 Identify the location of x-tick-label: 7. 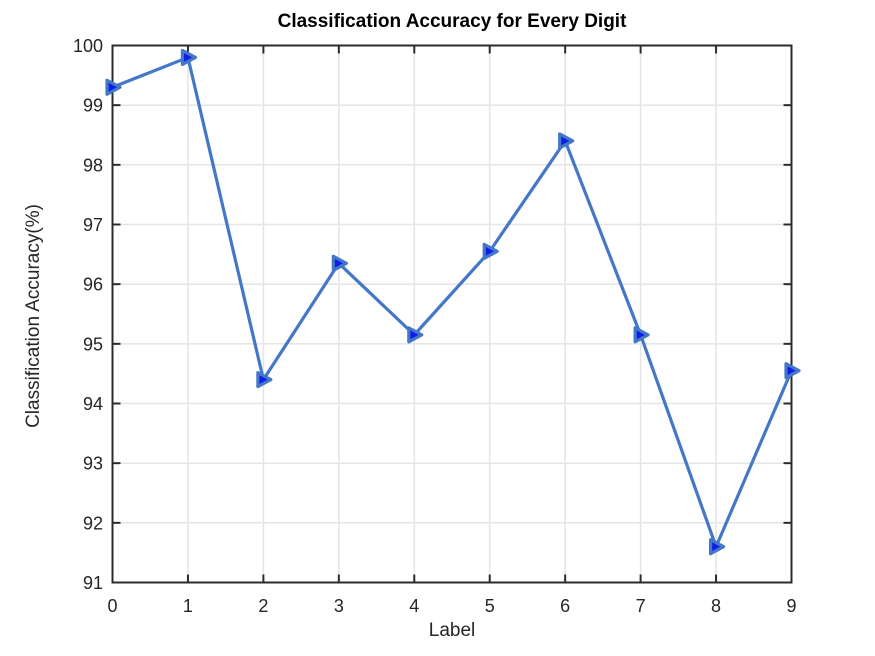
(641, 606).